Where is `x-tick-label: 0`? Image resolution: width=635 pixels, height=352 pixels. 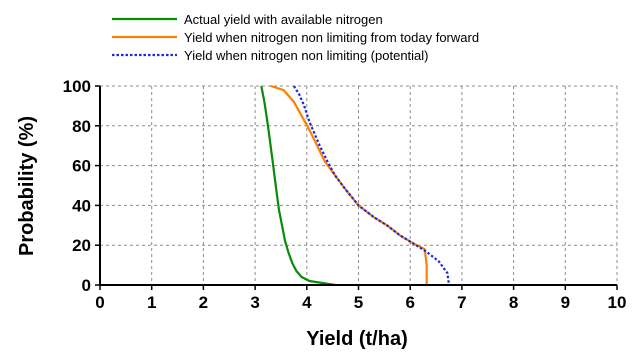 x-tick-label: 0 is located at coordinates (99, 302).